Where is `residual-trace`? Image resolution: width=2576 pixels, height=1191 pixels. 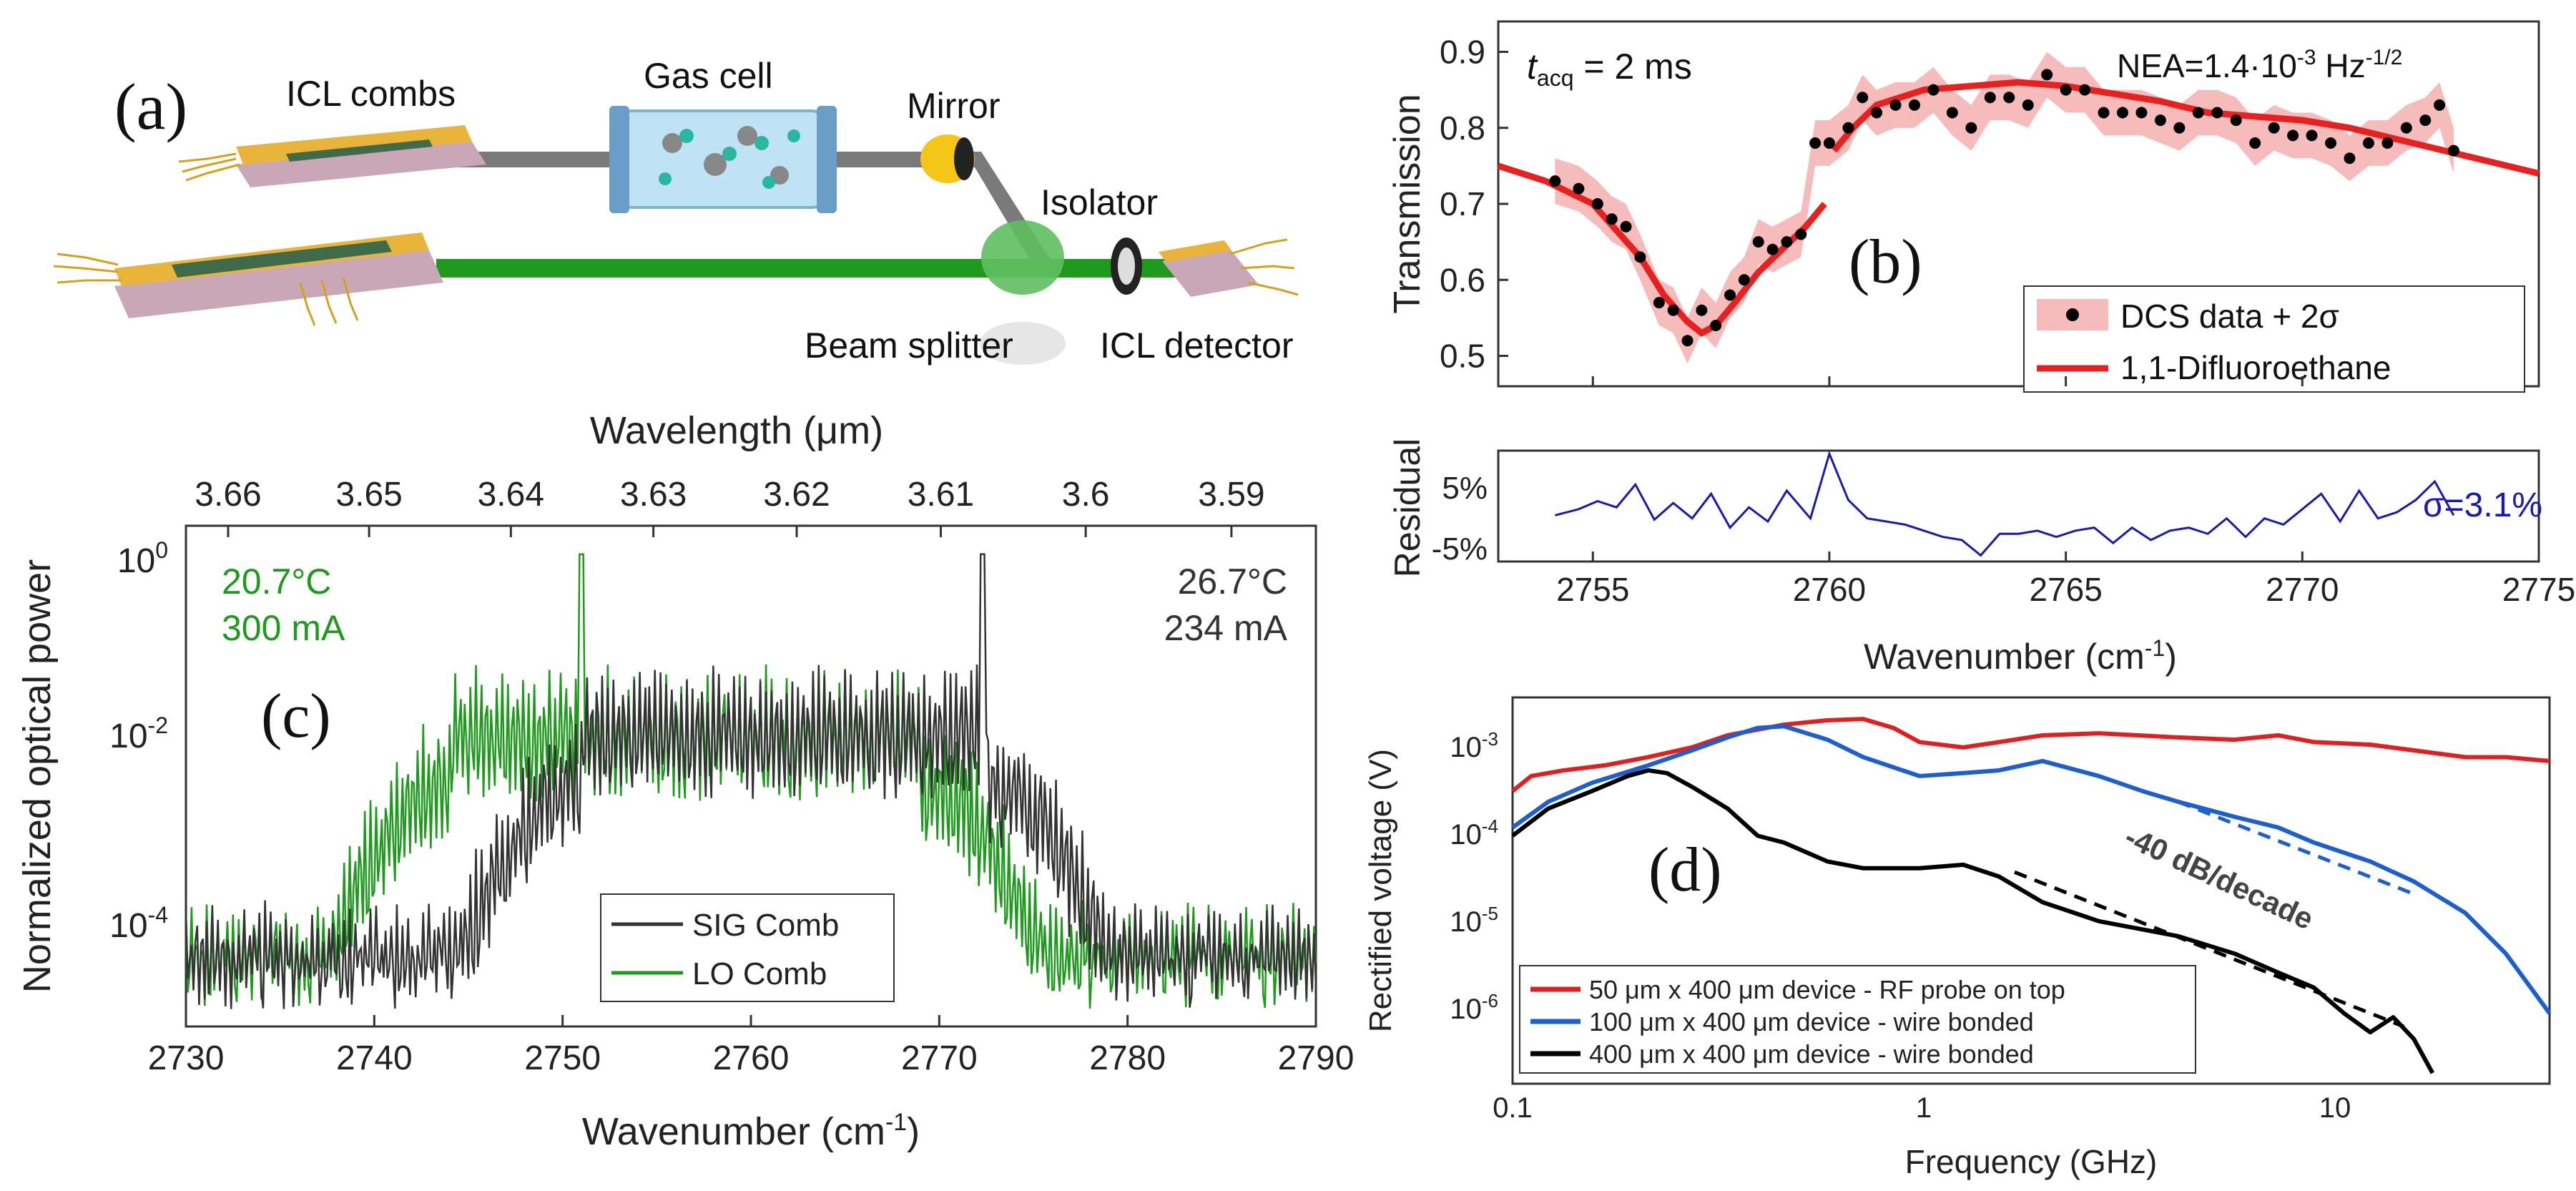
residual-trace is located at coordinates (2005, 504).